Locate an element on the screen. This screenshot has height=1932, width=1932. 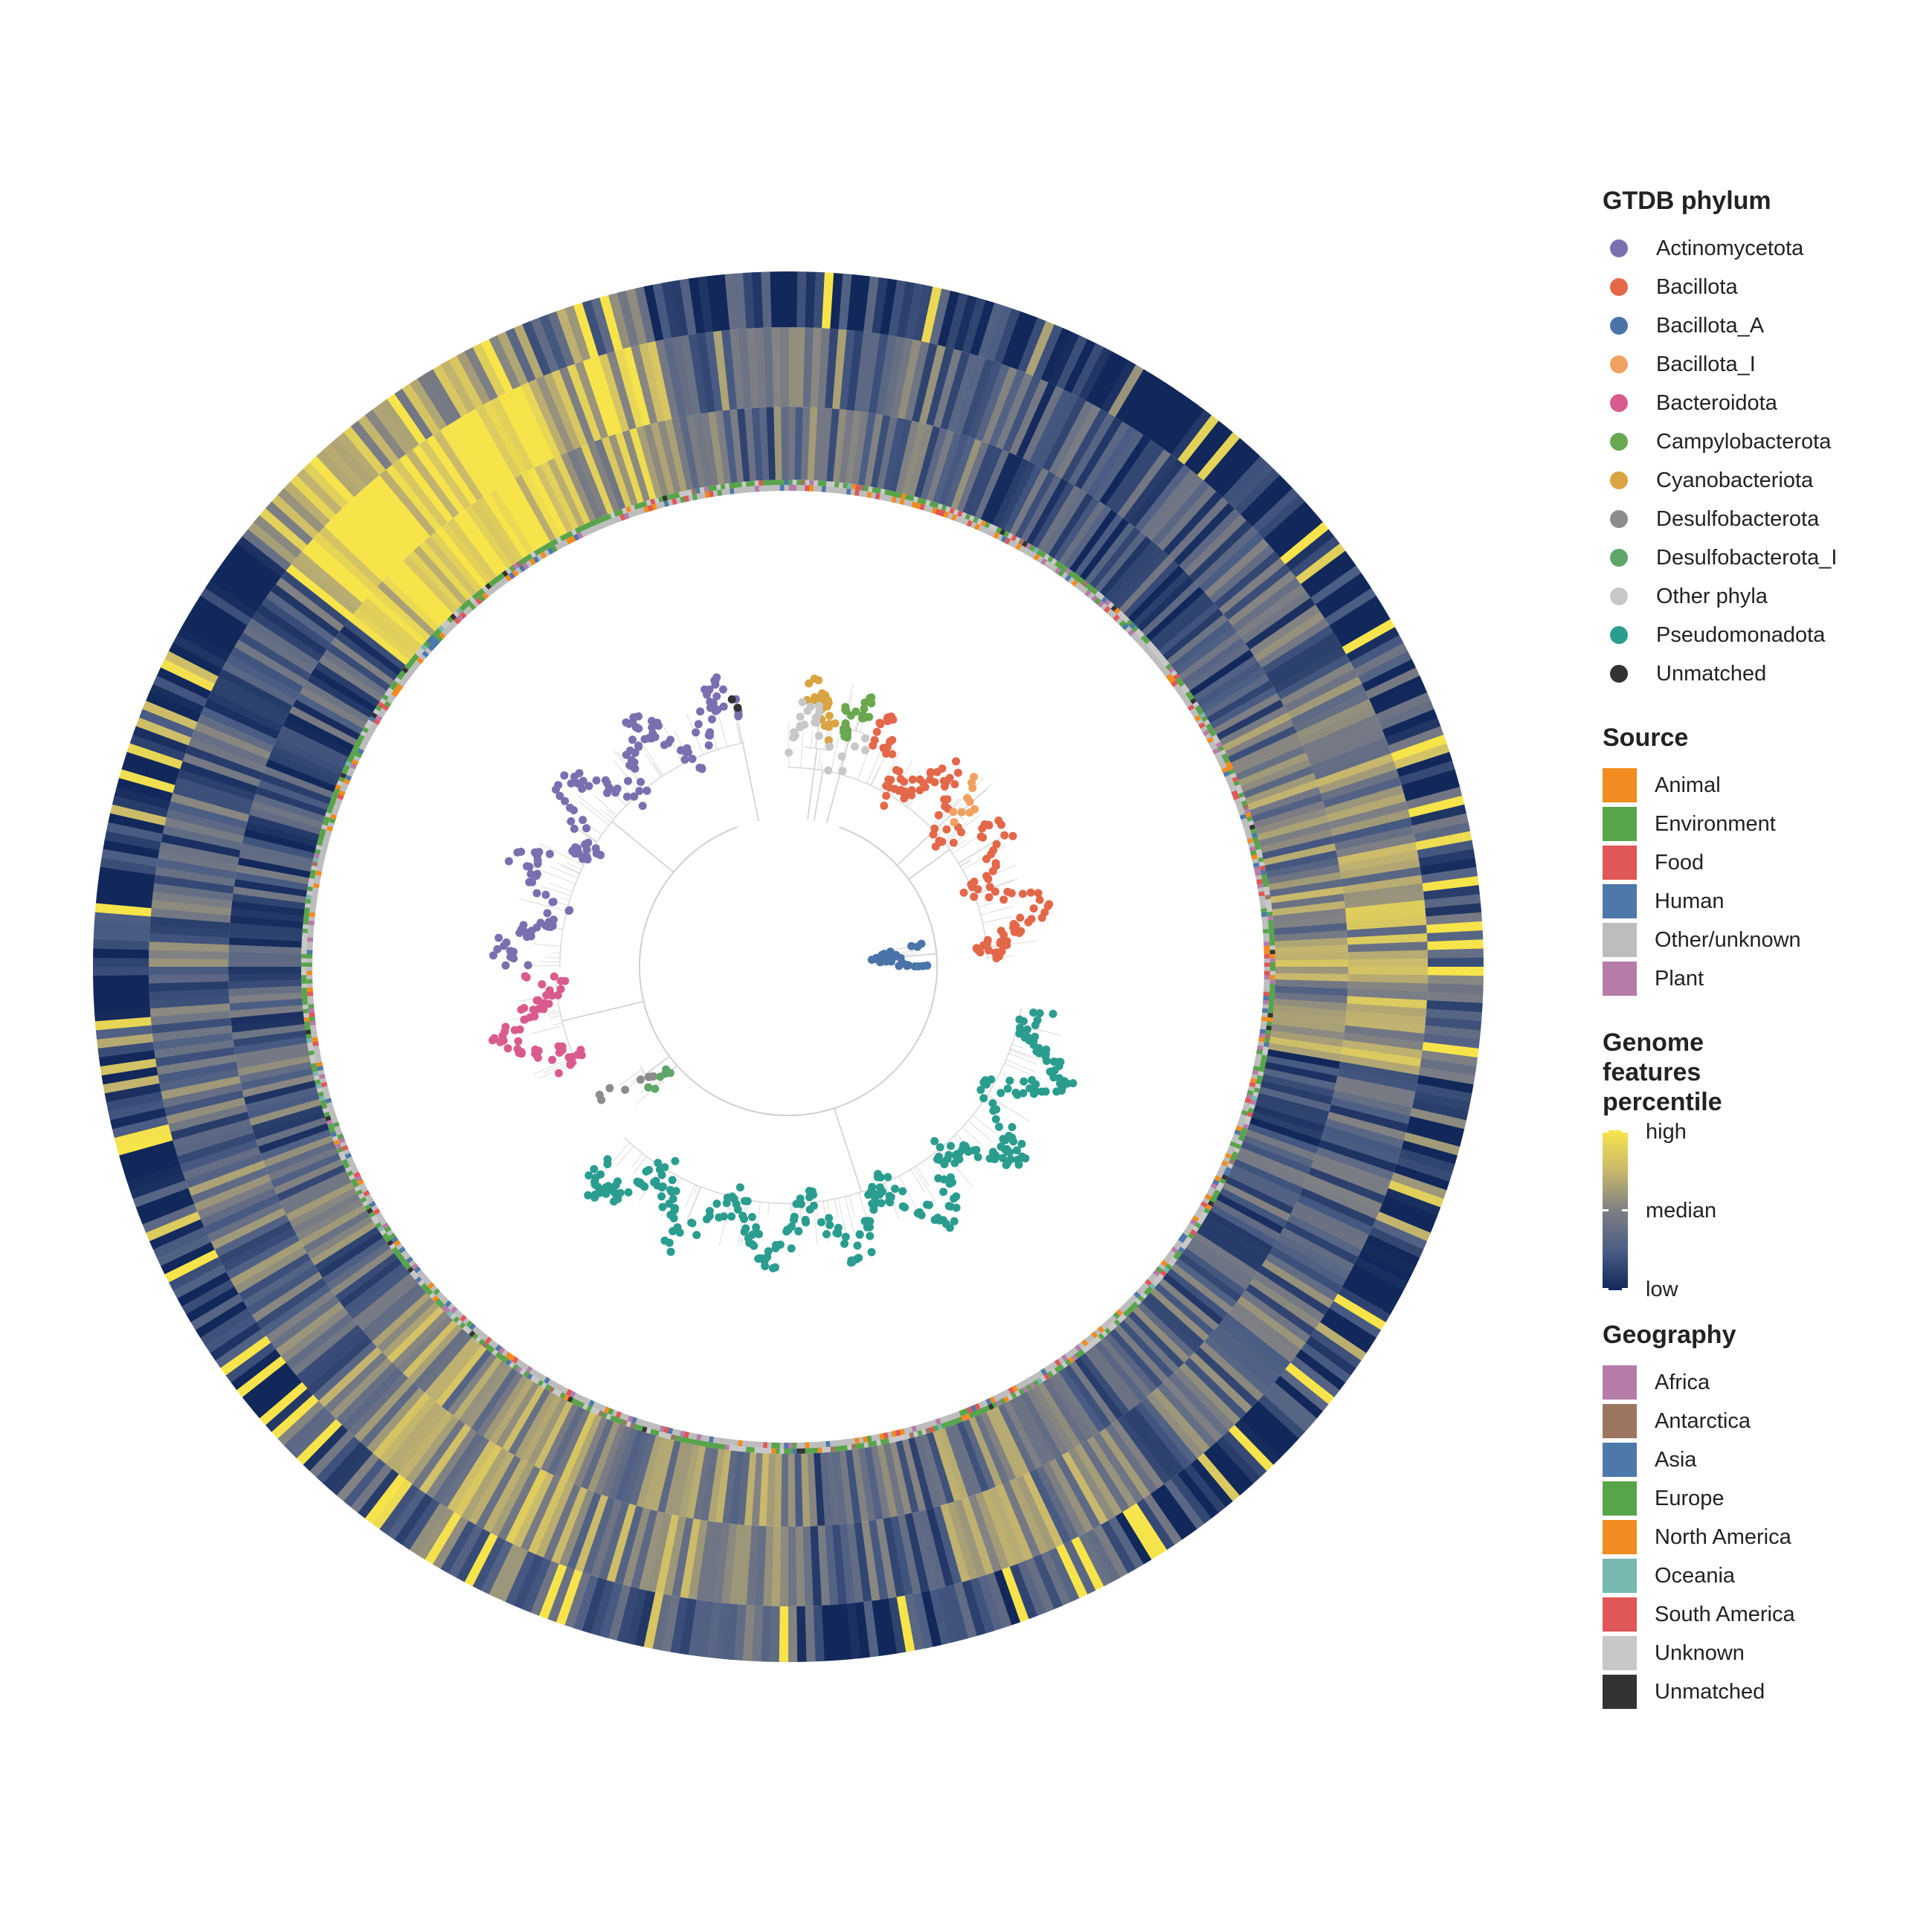
geography-legend-key is located at coordinates (1620, 1614).